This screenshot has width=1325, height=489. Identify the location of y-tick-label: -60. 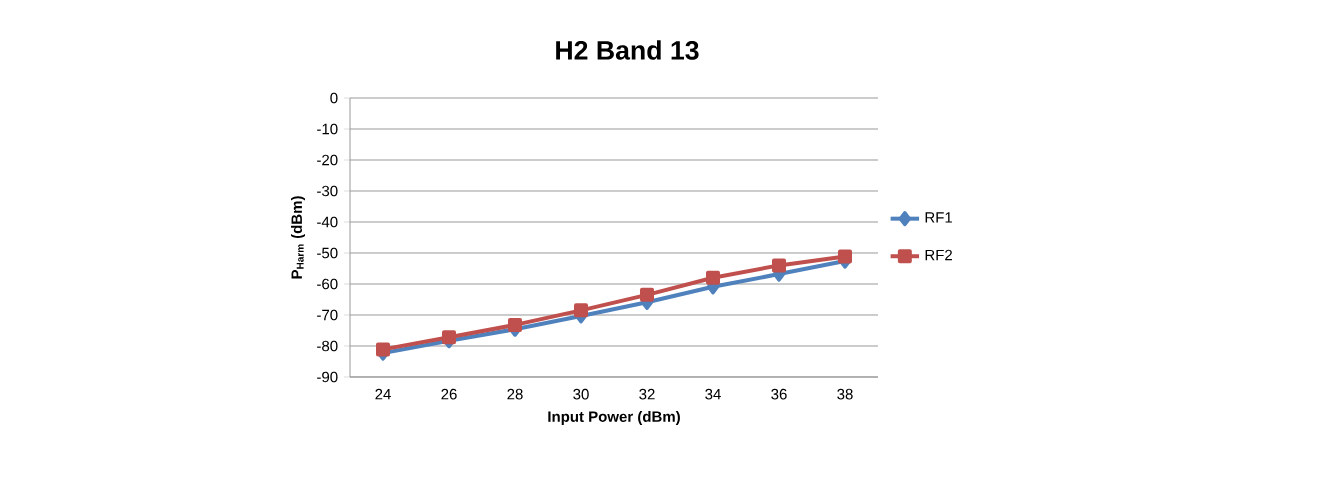
(327, 284).